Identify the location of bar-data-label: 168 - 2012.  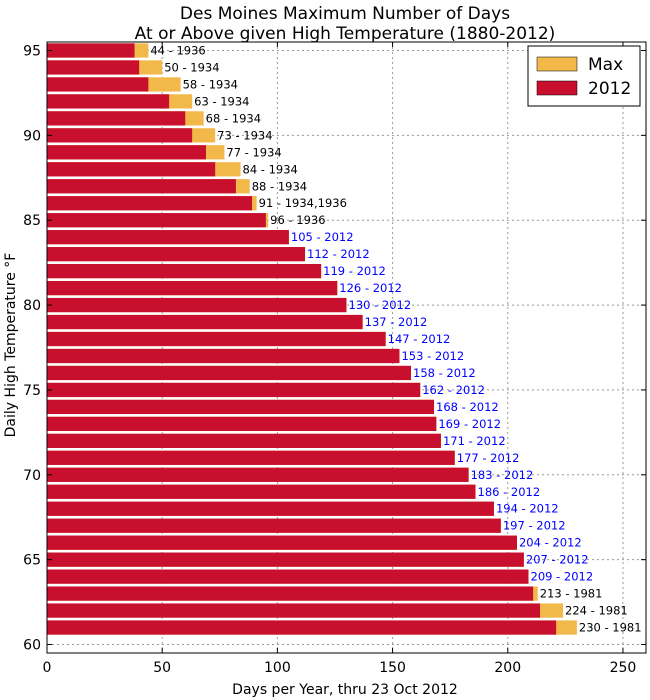
(467, 407).